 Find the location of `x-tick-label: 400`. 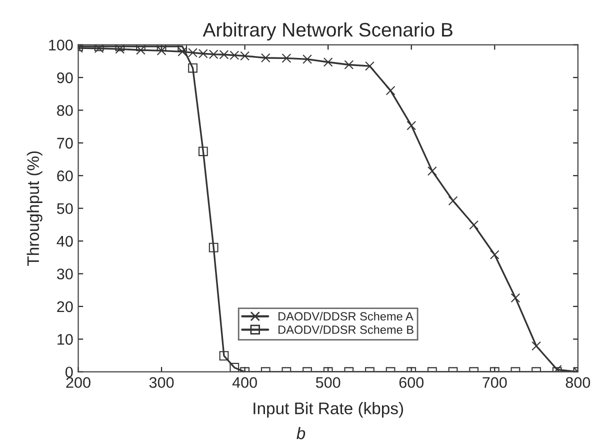

x-tick-label: 400 is located at coordinates (244, 382).